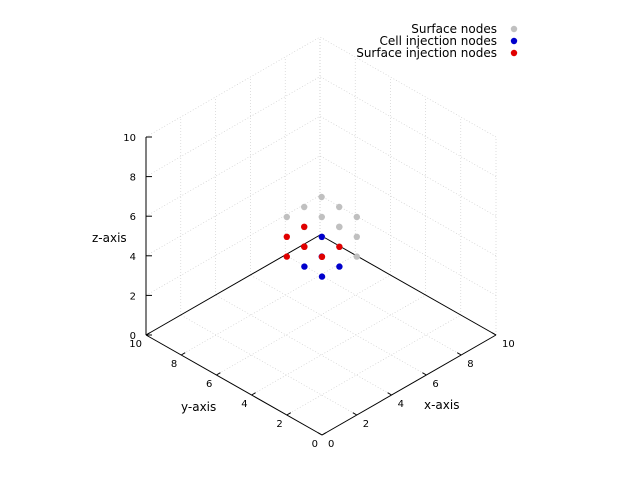  Describe the element at coordinates (133, 336) in the screenshot. I see `z-tick-label: 0` at that location.